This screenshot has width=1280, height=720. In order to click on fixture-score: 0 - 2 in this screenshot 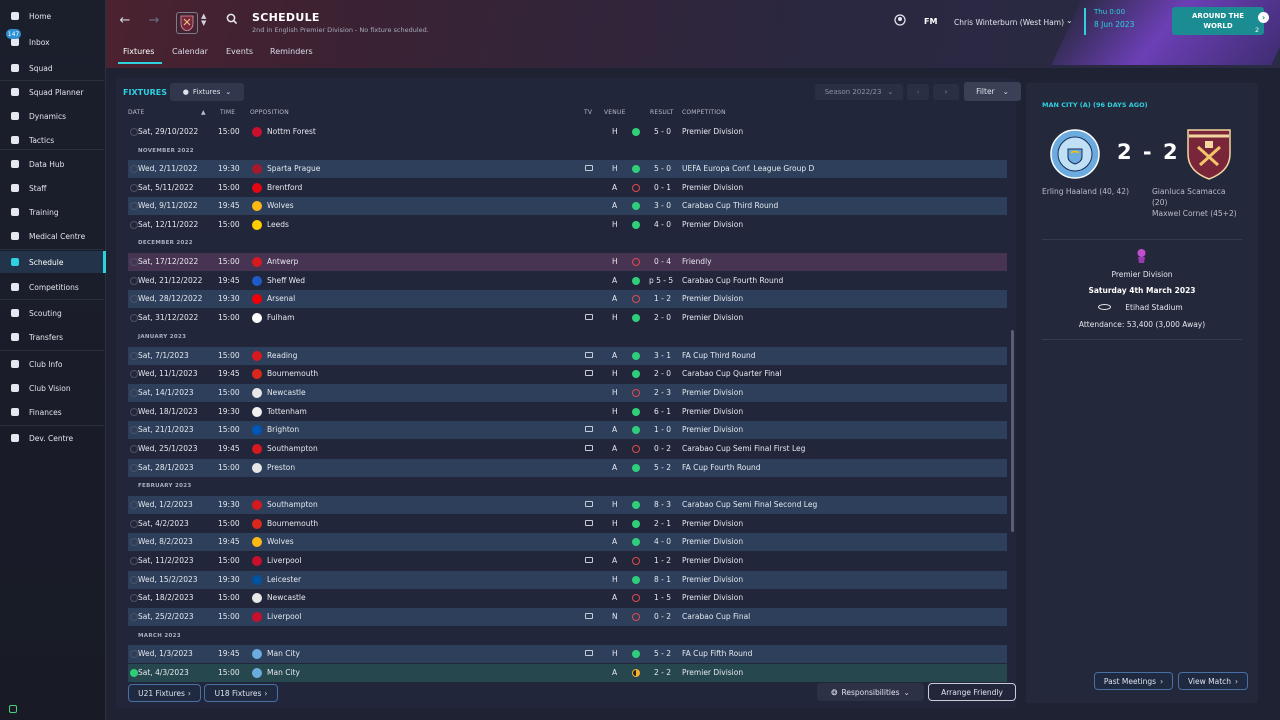, I will do `click(663, 448)`.